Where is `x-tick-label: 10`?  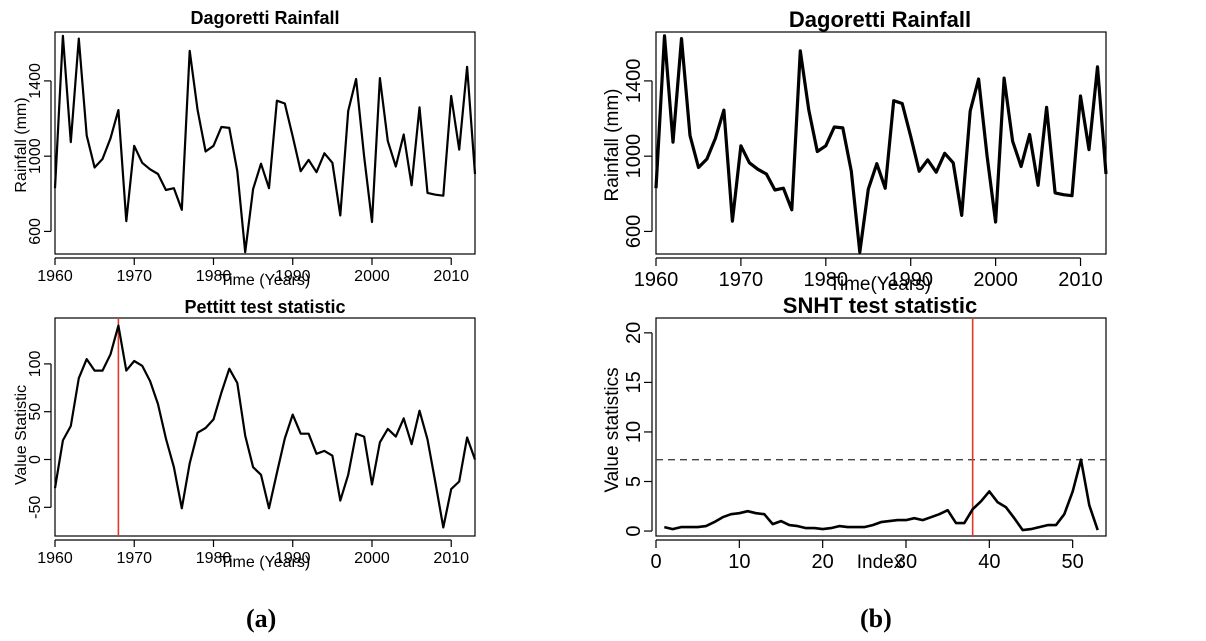
x-tick-label: 10 is located at coordinates (739, 562).